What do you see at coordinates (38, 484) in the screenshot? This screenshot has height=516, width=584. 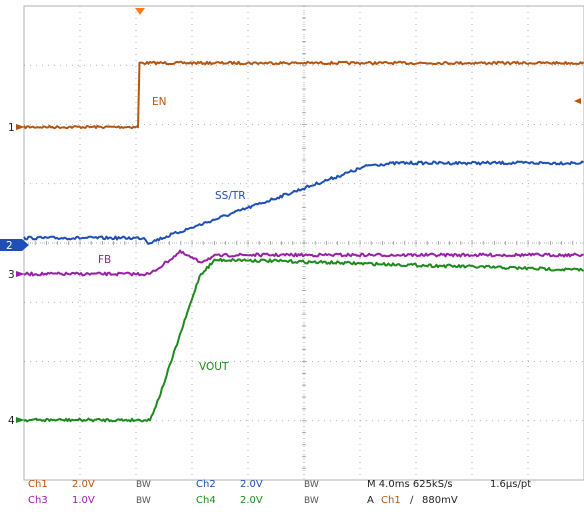 I see `ch1-status-name: Ch1` at bounding box center [38, 484].